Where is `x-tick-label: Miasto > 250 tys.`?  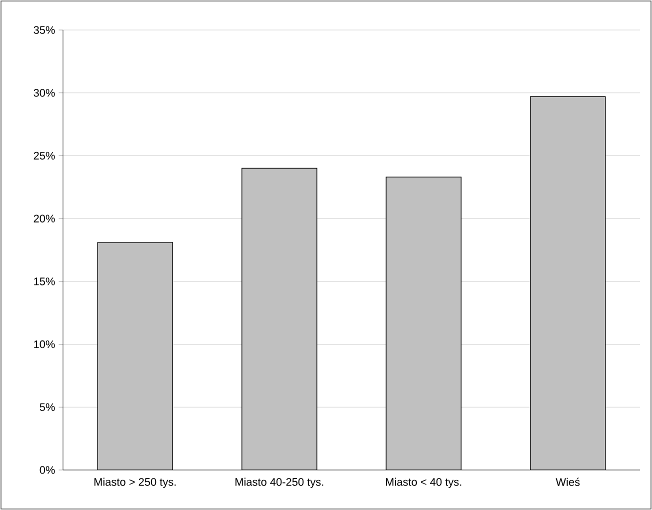 x-tick-label: Miasto > 250 tys. is located at coordinates (135, 483).